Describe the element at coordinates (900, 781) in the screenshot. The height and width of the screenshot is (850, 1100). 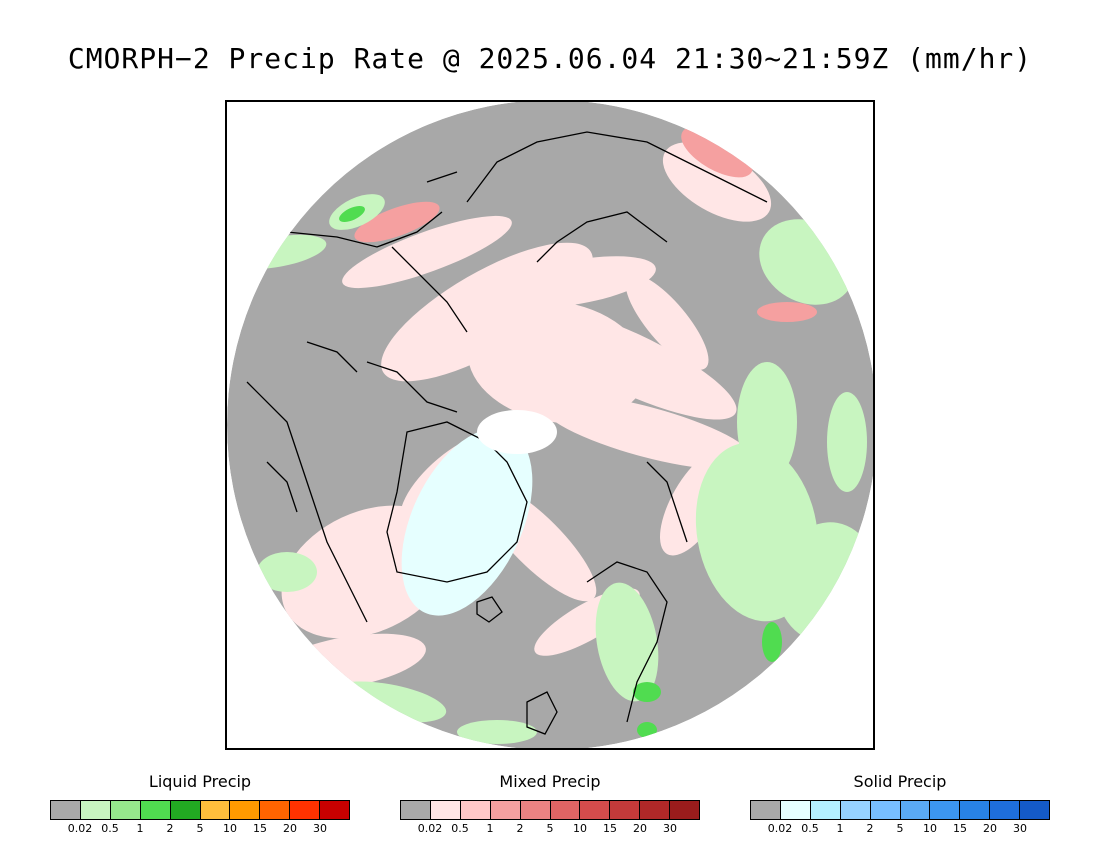
I see `legend-solid-title: Solid Precip` at that location.